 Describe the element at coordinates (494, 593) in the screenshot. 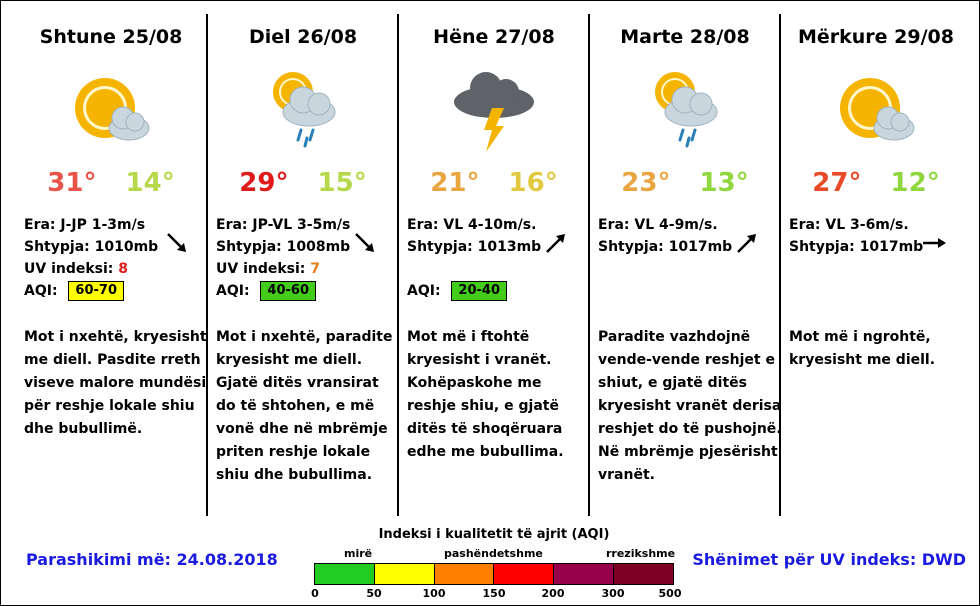

I see `aqi-tick: 150` at that location.